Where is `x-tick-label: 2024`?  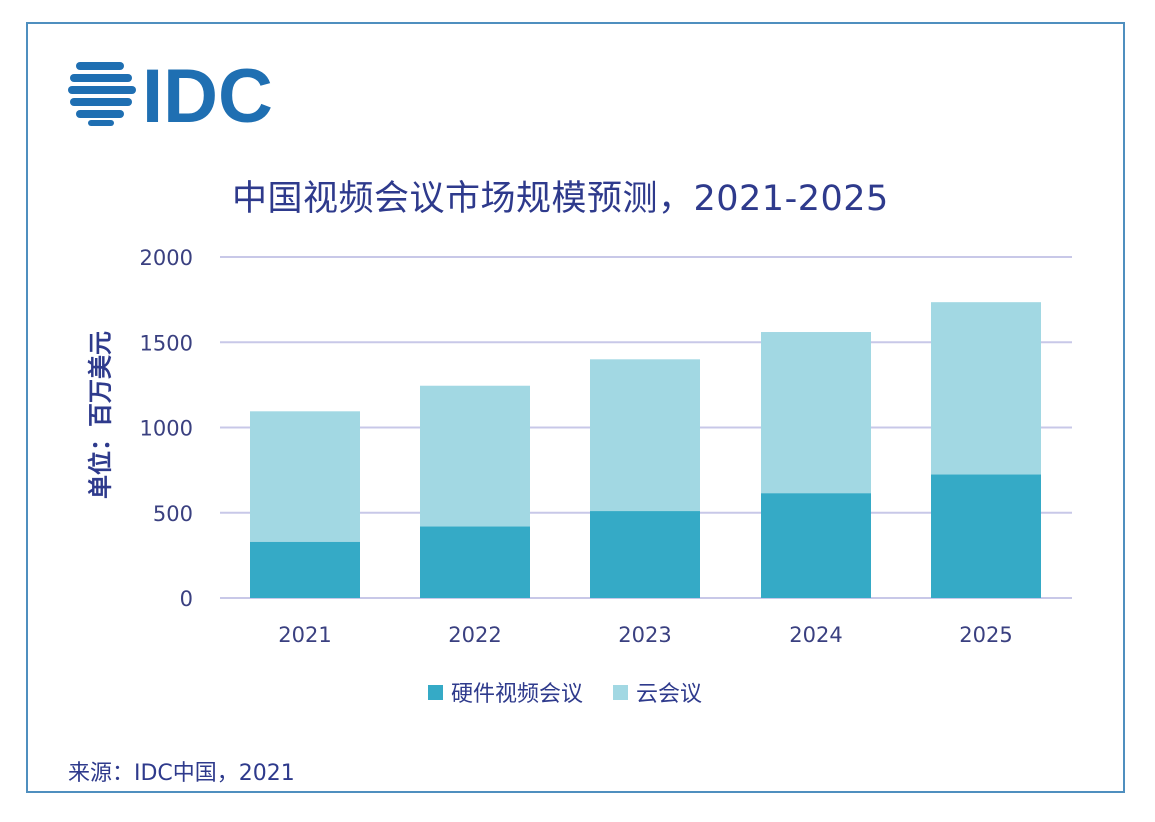
x-tick-label: 2024 is located at coordinates (815, 635).